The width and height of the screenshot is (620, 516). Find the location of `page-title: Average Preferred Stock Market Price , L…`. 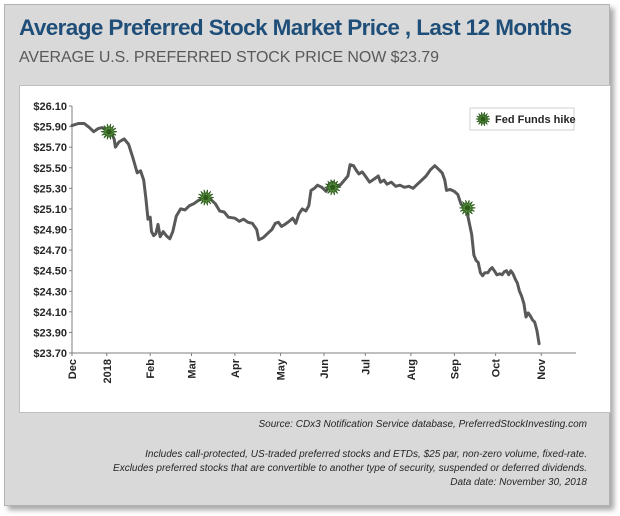

page-title: Average Preferred Stock Market Price , L… is located at coordinates (295, 27).